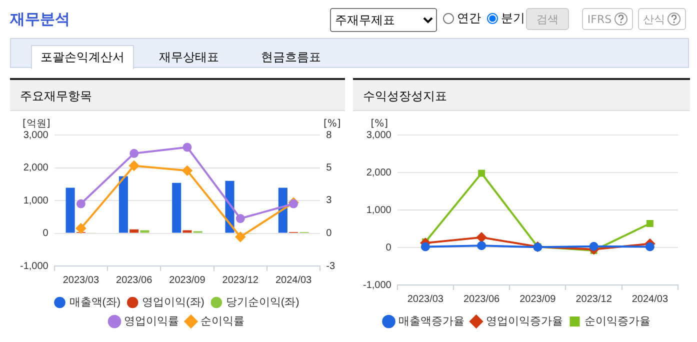  What do you see at coordinates (36, 124) in the screenshot?
I see `y-axis-title: [억원]` at bounding box center [36, 124].